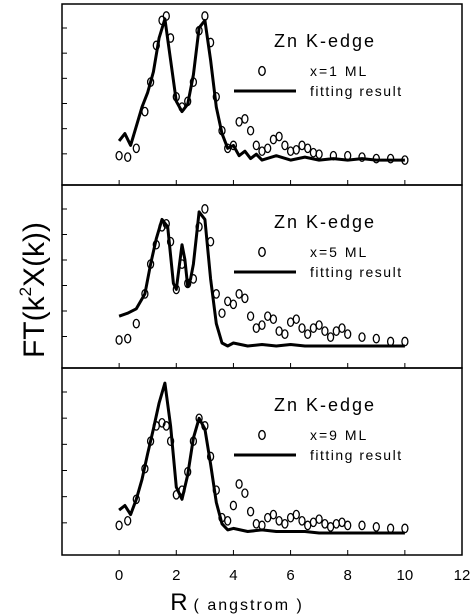 The image size is (474, 616). Describe the element at coordinates (119, 575) in the screenshot. I see `x-tick-label: 0` at that location.